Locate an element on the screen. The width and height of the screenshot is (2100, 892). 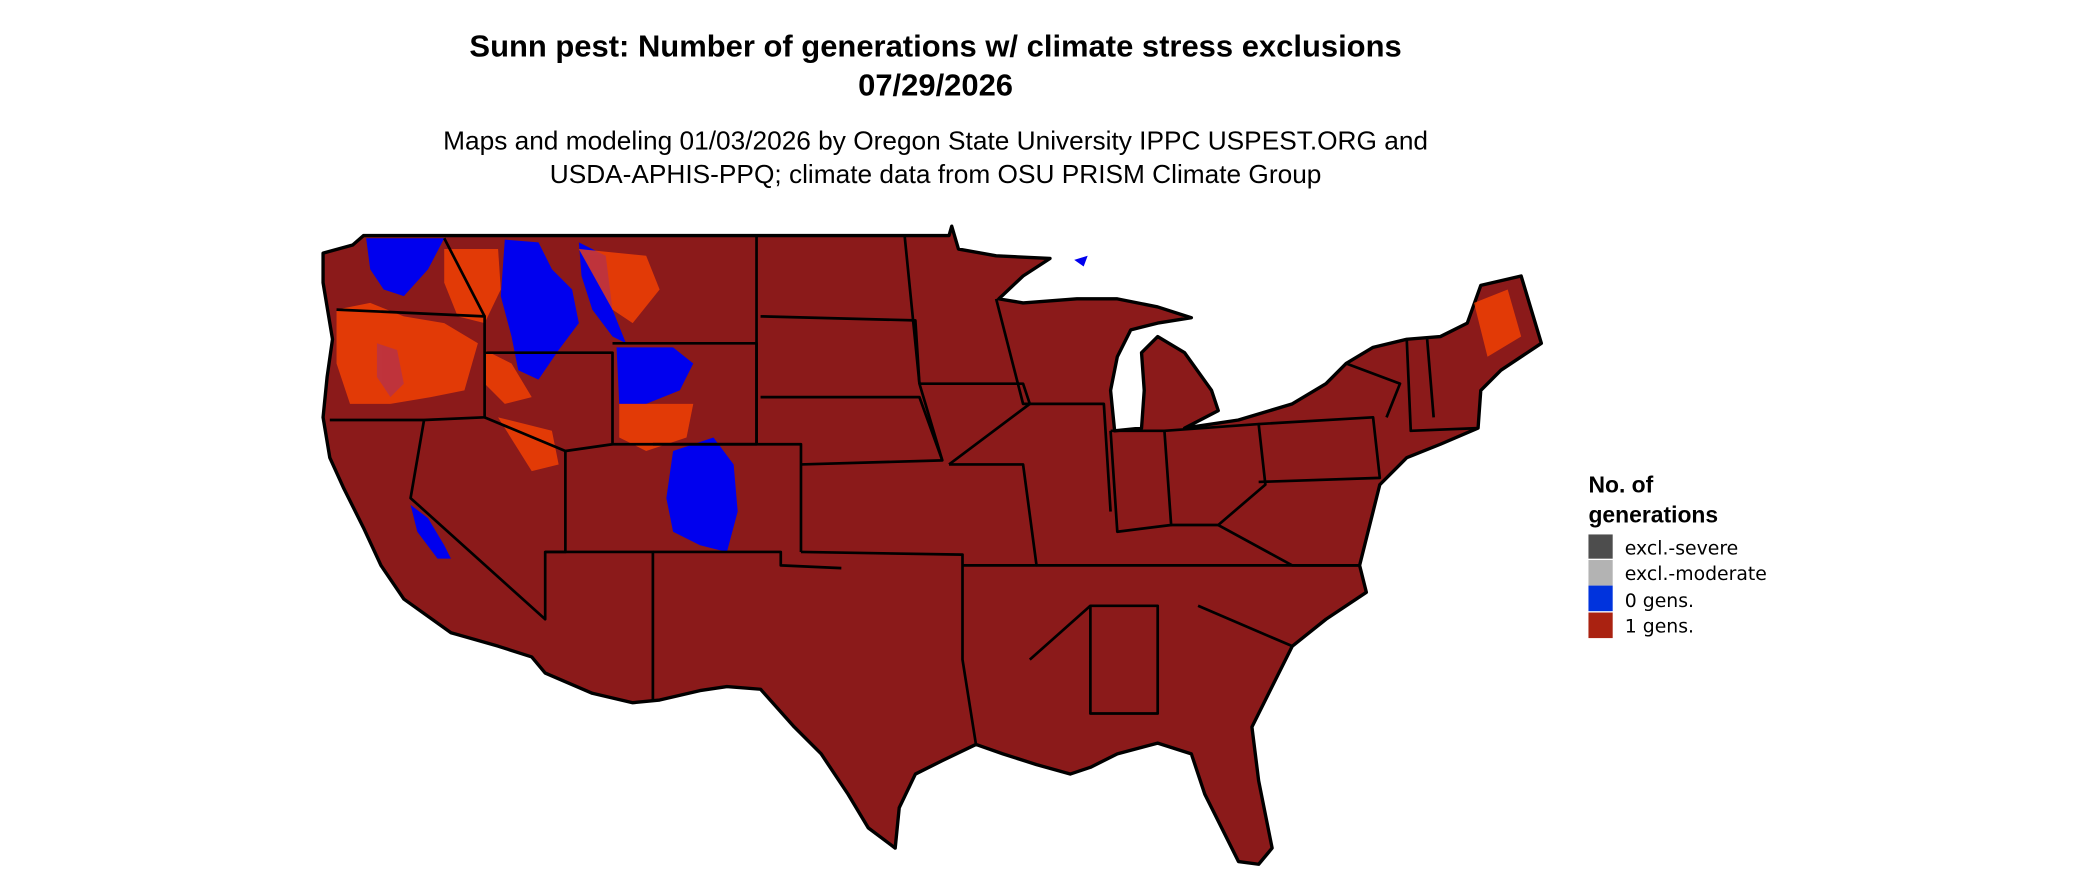
title-line-2: 07/29/2026 is located at coordinates (935, 85).